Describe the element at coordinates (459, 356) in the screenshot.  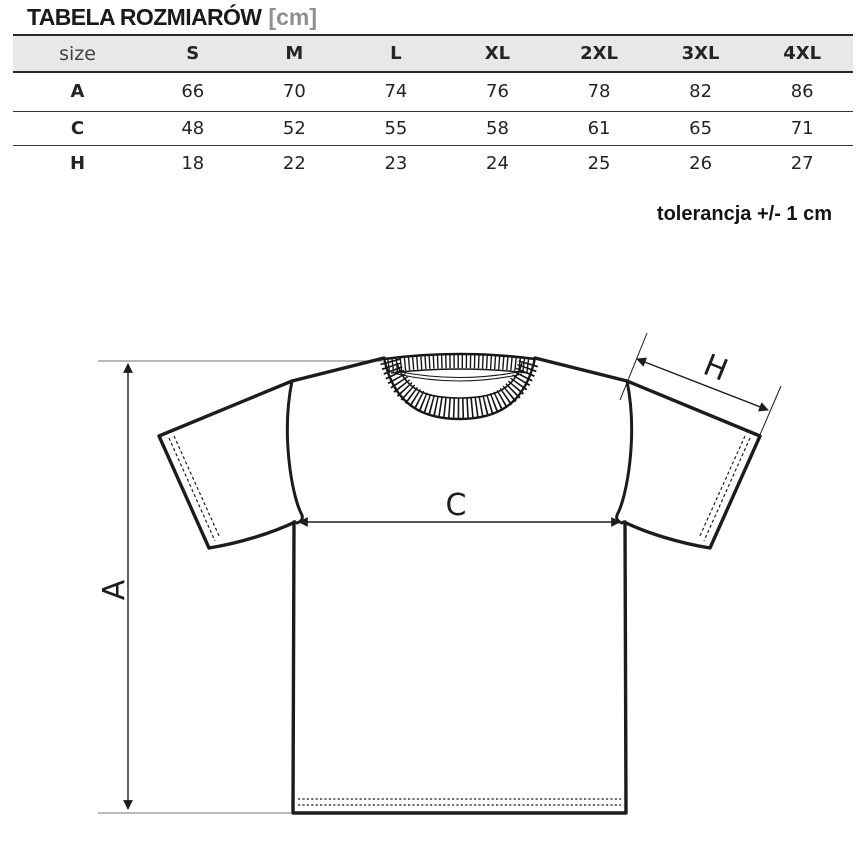
I see `collar-top-edge` at that location.